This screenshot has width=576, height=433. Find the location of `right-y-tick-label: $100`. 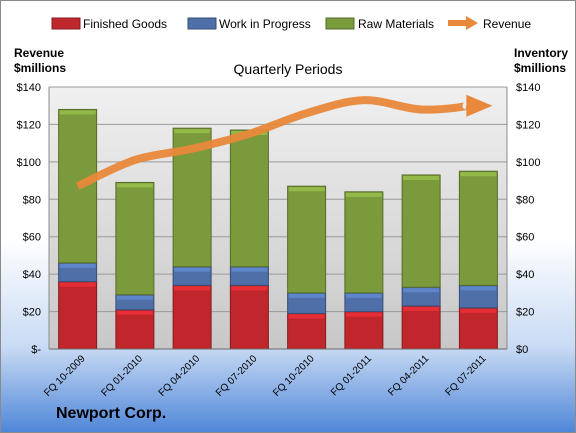

right-y-tick-label: $100 is located at coordinates (528, 163).